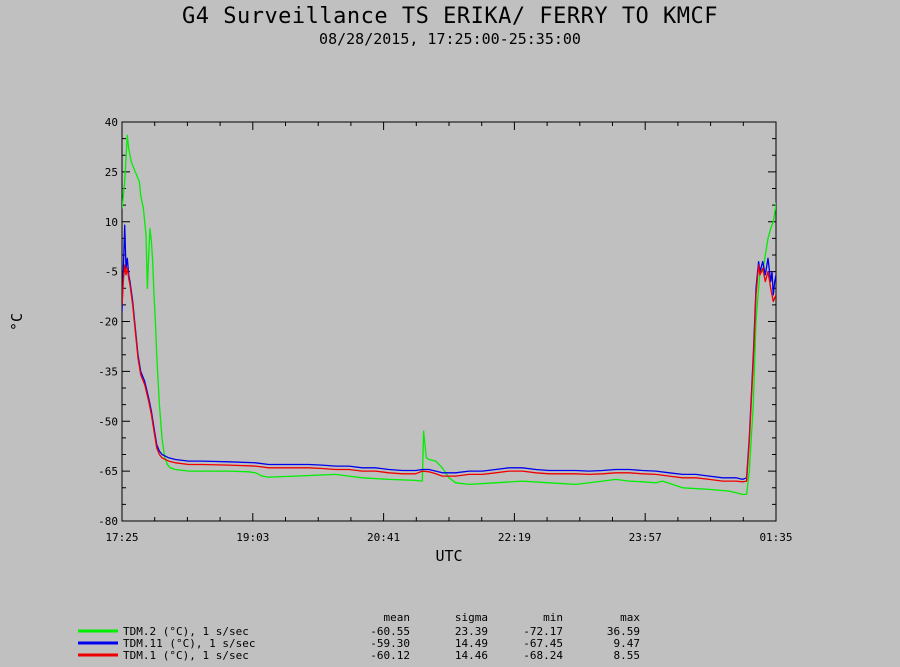  I want to click on legend-stat-max: 9.47, so click(627, 643).